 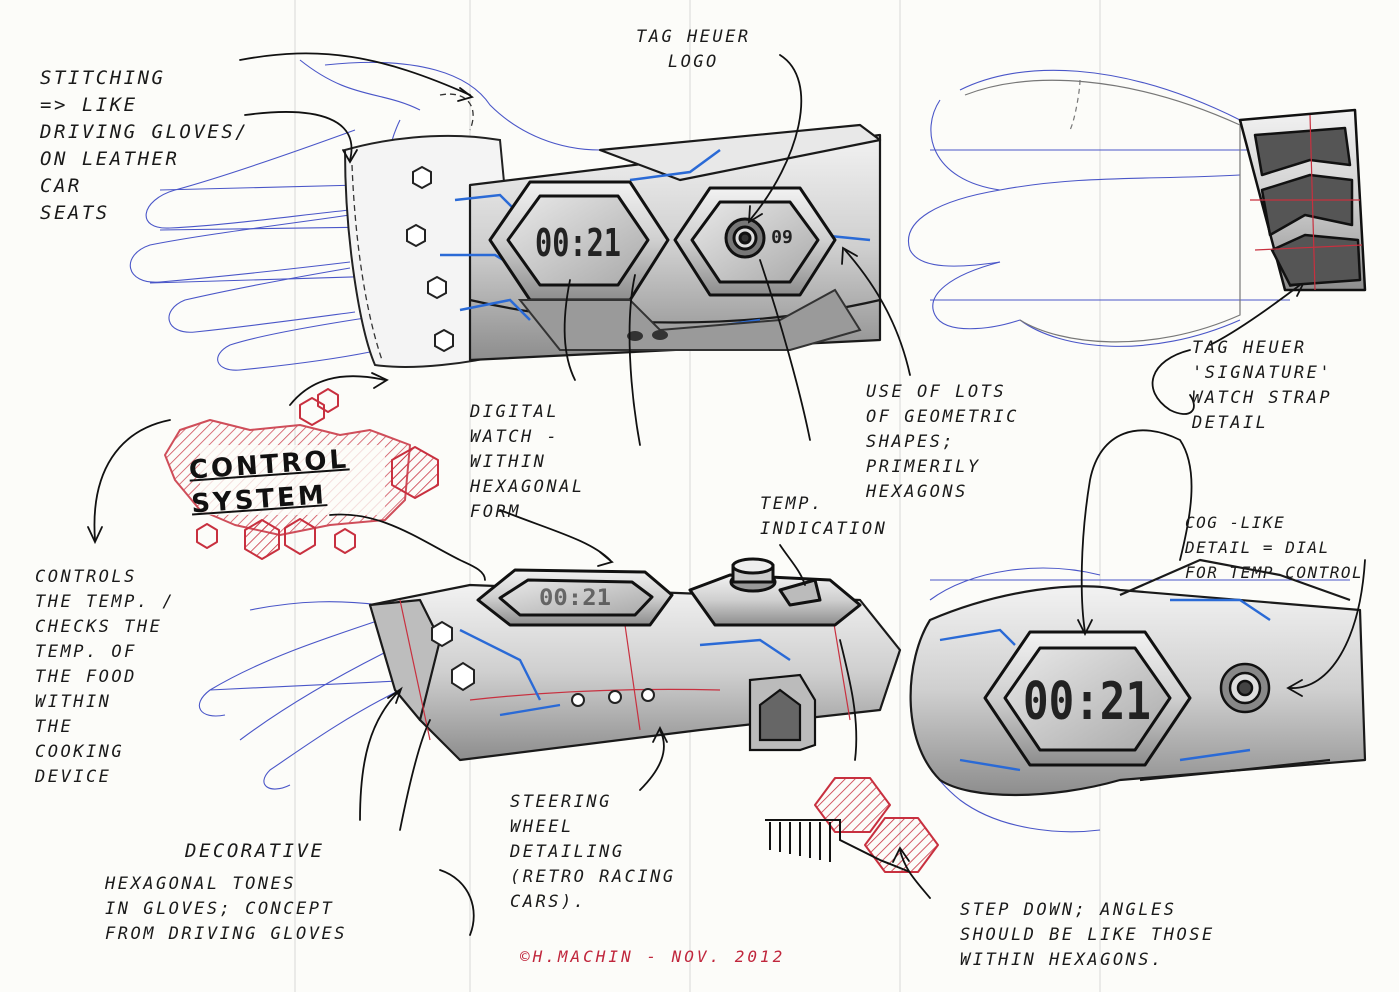 What do you see at coordinates (543, 663) in the screenshot?
I see `side-buttons` at bounding box center [543, 663].